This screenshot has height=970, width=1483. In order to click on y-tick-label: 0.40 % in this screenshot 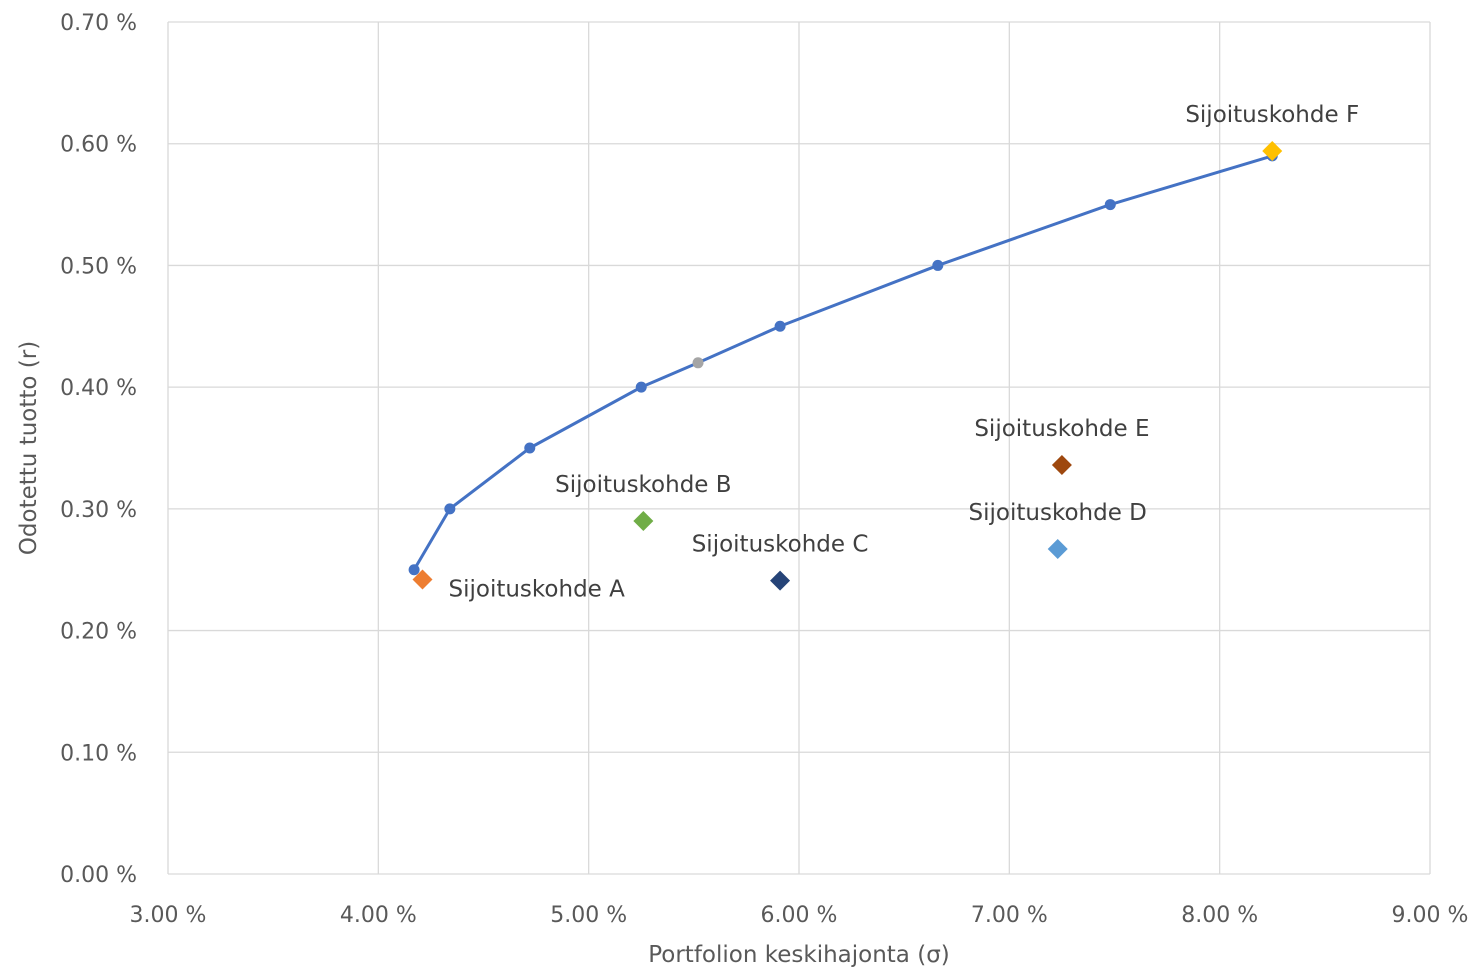, I will do `click(98, 388)`.